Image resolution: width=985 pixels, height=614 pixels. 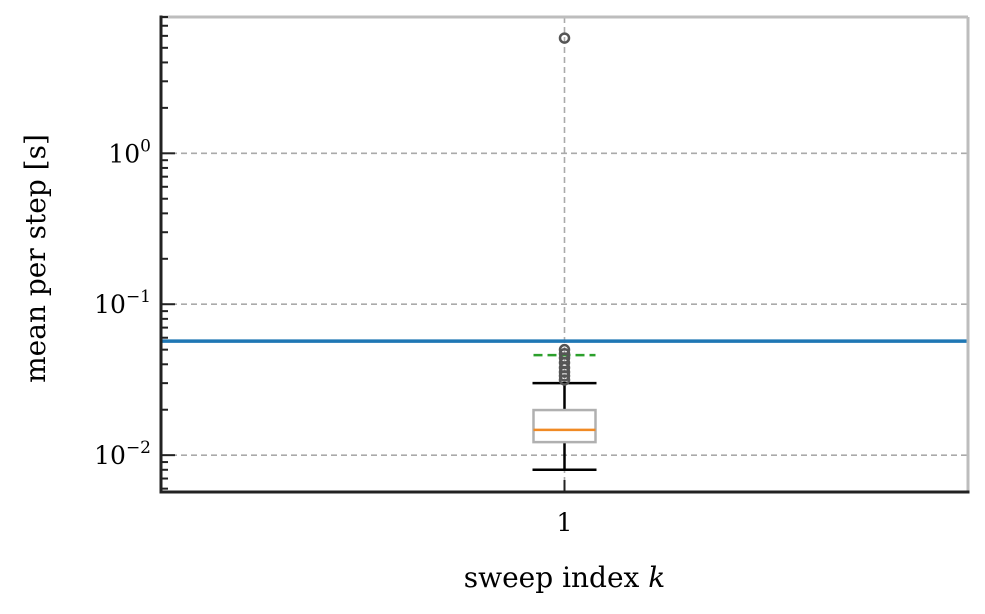 What do you see at coordinates (145, 146) in the screenshot?
I see `y-tick-exponent: 0` at bounding box center [145, 146].